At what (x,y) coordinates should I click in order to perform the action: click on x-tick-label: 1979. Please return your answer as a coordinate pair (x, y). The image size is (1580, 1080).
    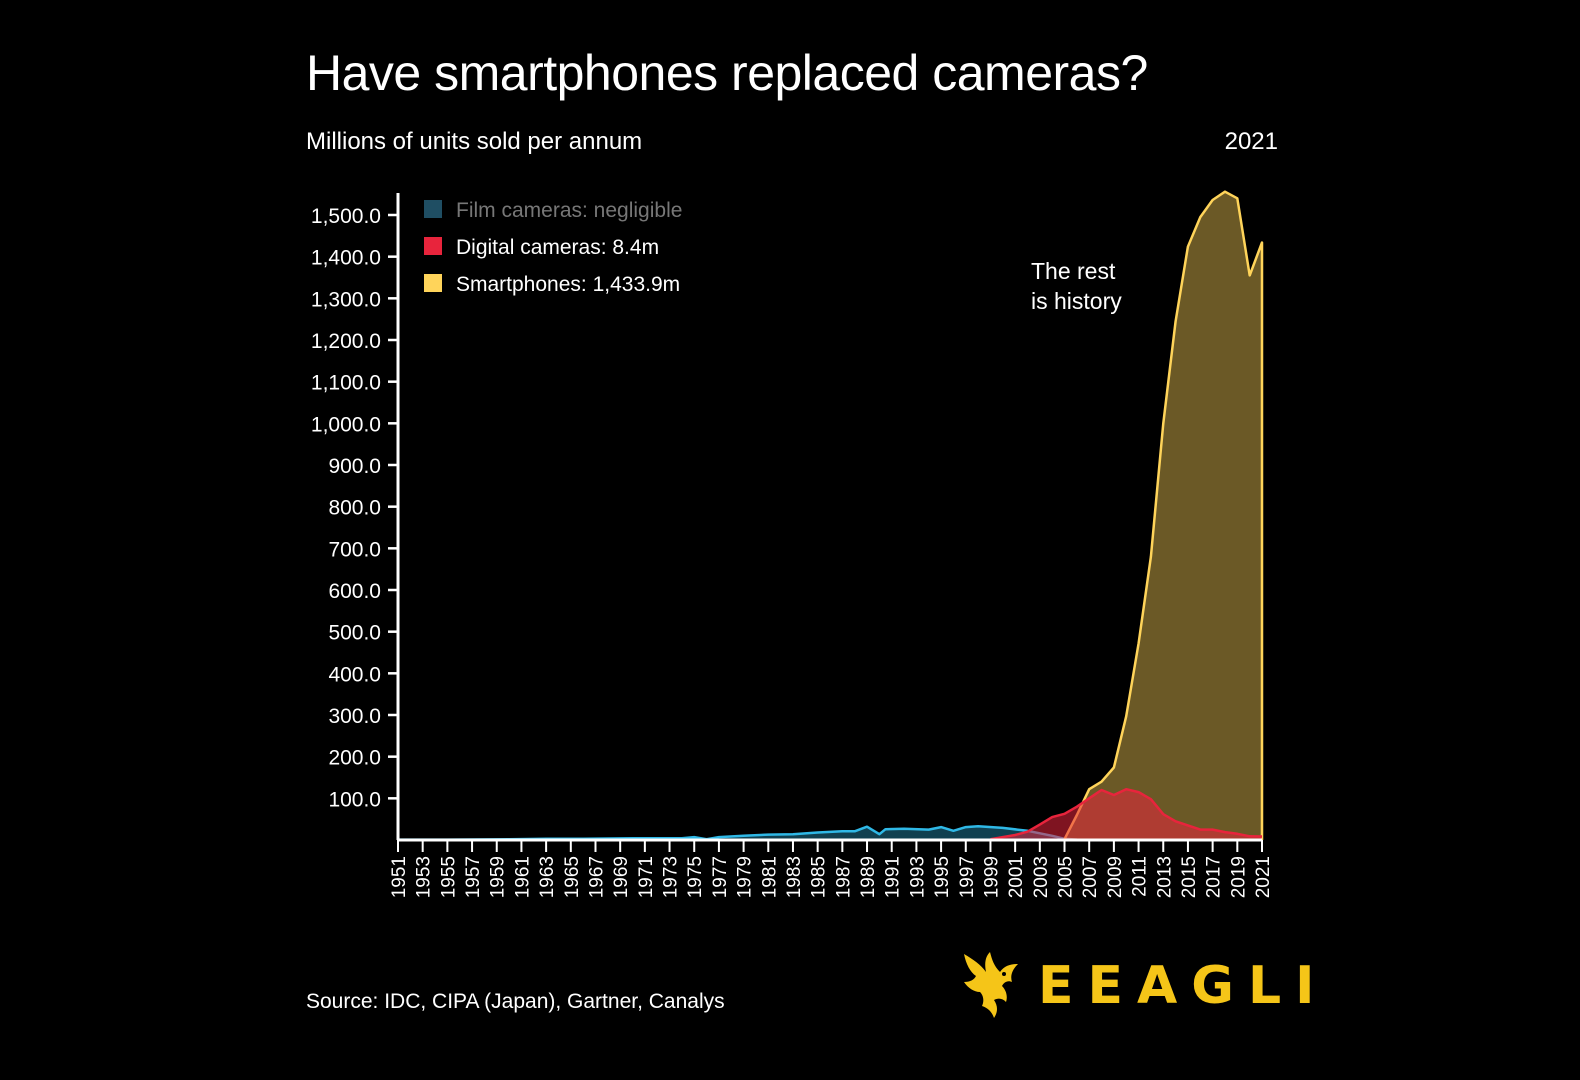
    Looking at the image, I should click on (745, 877).